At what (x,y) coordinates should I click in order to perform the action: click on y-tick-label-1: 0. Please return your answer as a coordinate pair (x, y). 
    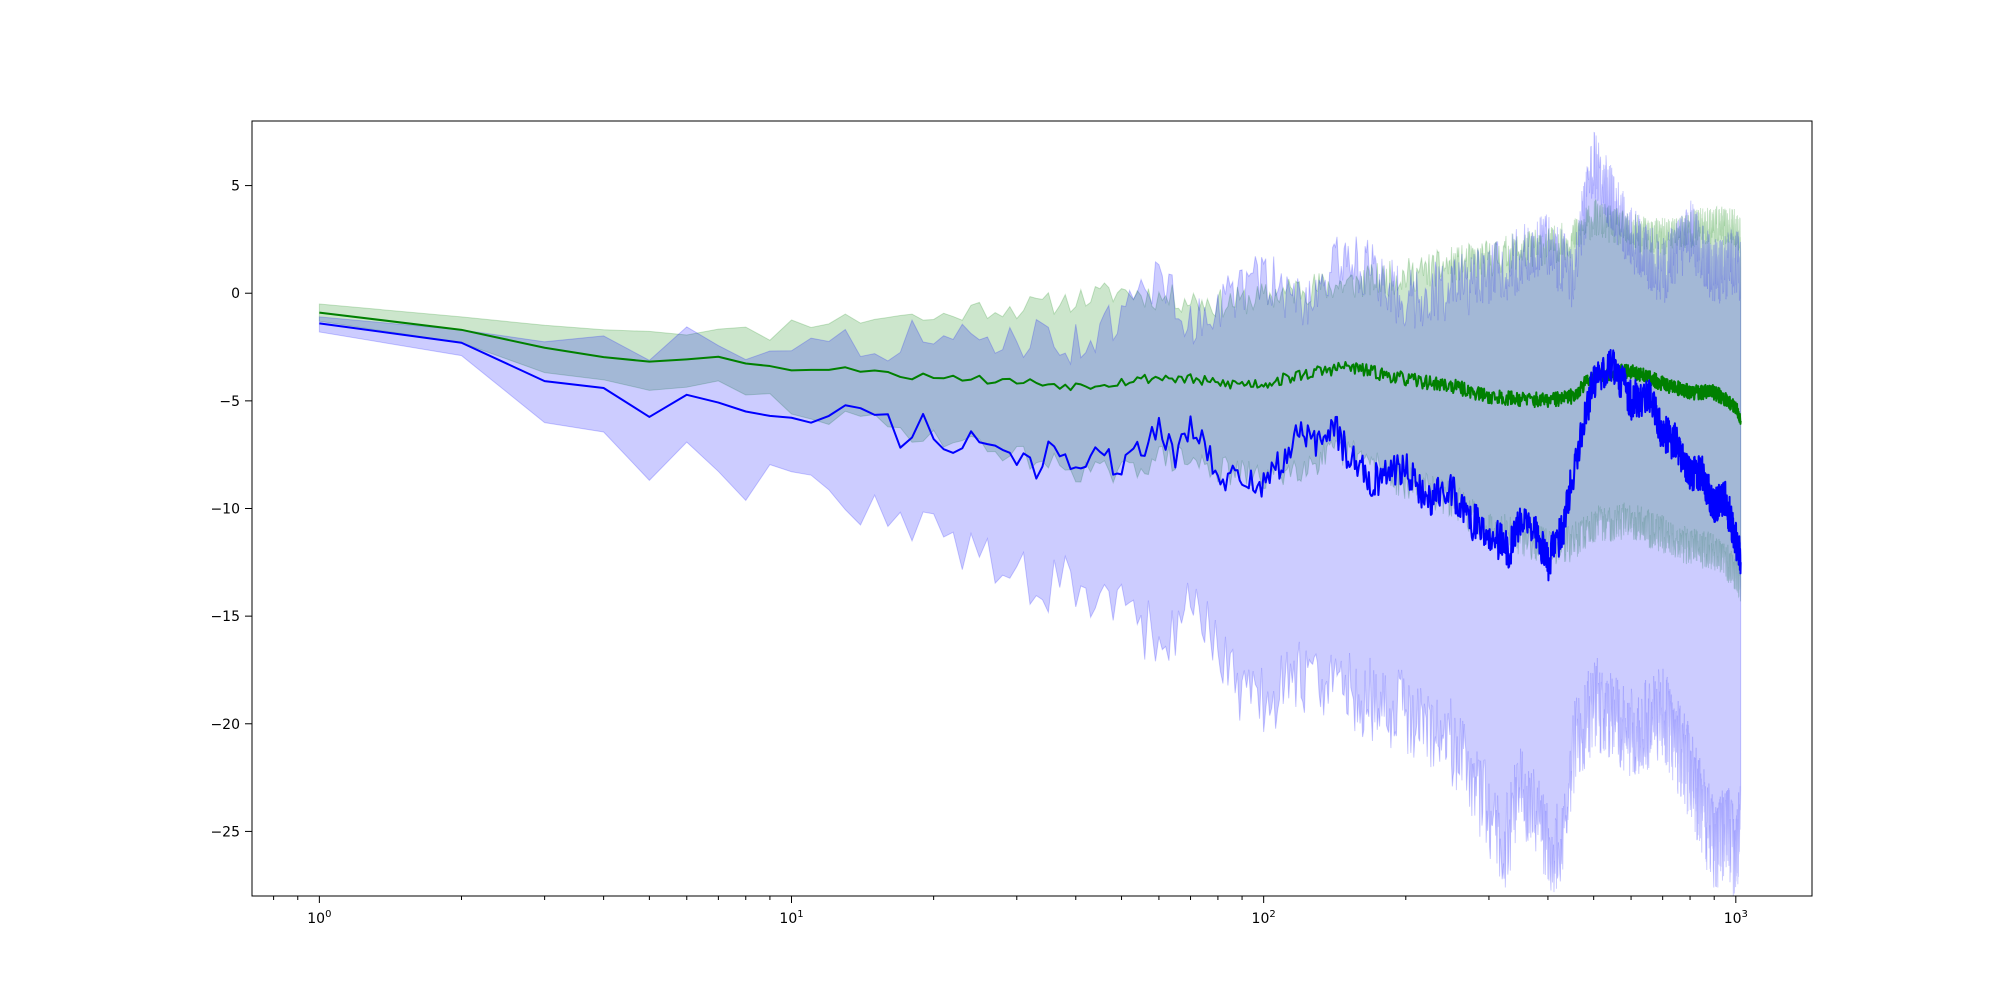
    Looking at the image, I should click on (235, 294).